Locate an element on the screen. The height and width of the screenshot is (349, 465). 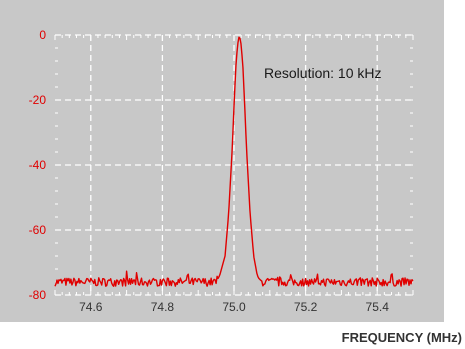
x-tick-label: 74.8 is located at coordinates (163, 307).